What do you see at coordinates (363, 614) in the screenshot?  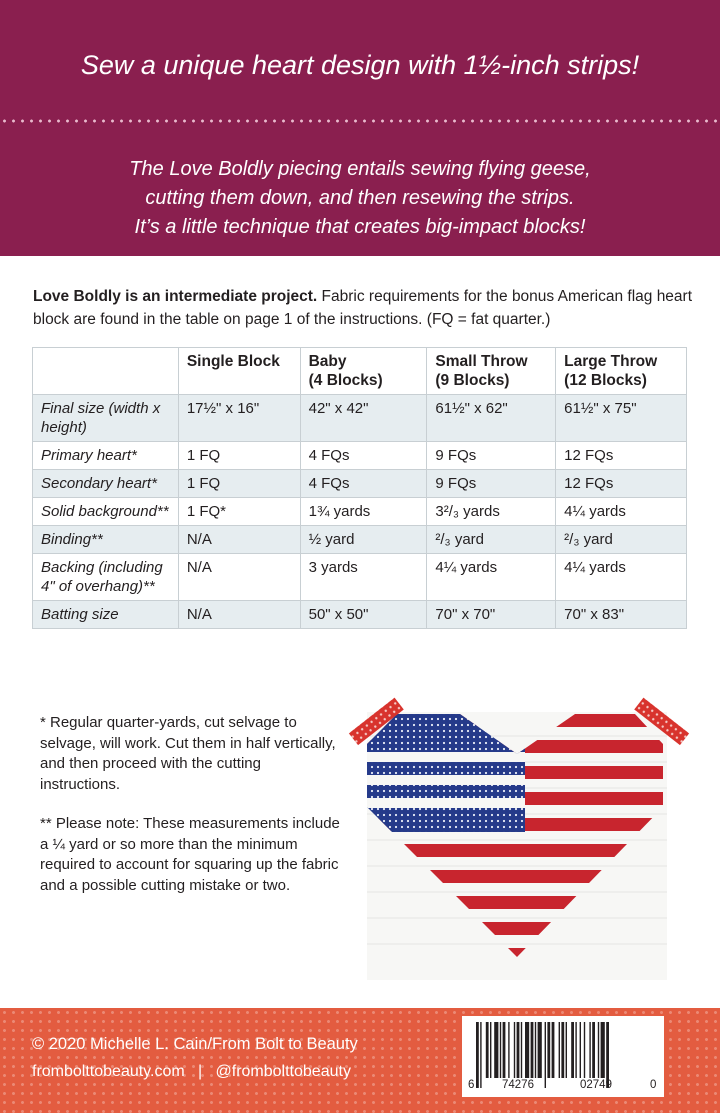 I see `table-cell: 50" x 50"` at bounding box center [363, 614].